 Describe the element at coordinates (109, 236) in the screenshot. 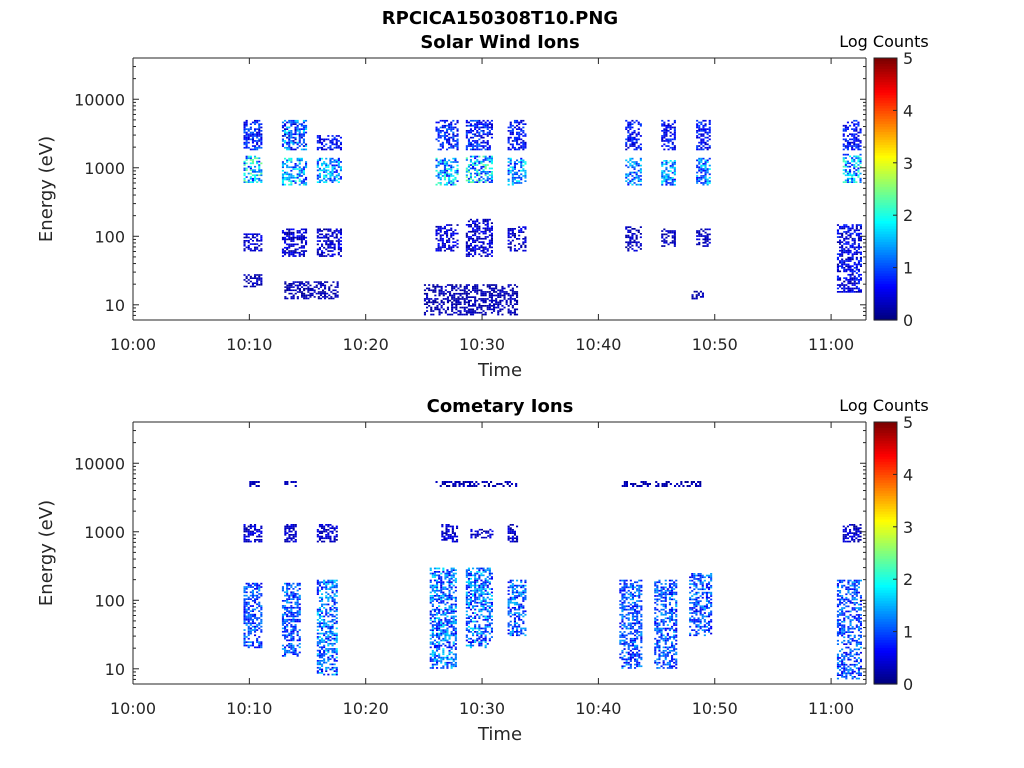

I see `y-tick-label: 100` at that location.